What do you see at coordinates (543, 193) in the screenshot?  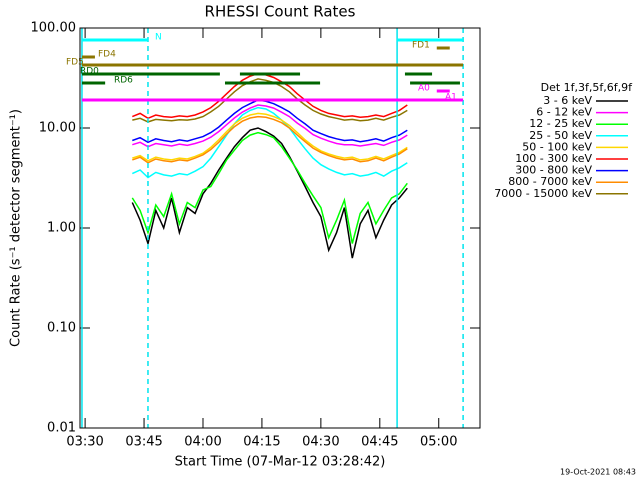 I see `legend-label: 7000 - 15000 keV` at bounding box center [543, 193].